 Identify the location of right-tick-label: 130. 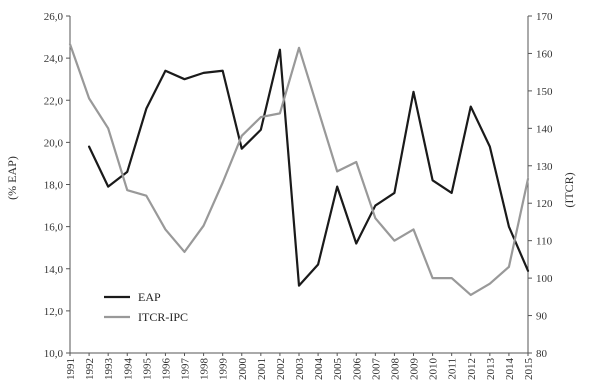
(544, 167).